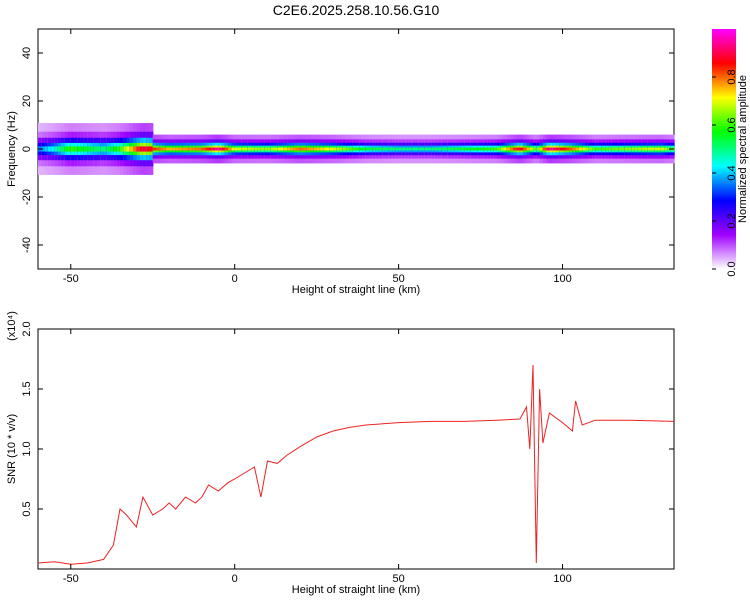 This screenshot has height=600, width=750. Describe the element at coordinates (27, 149) in the screenshot. I see `y-tick-label: 0` at that location.